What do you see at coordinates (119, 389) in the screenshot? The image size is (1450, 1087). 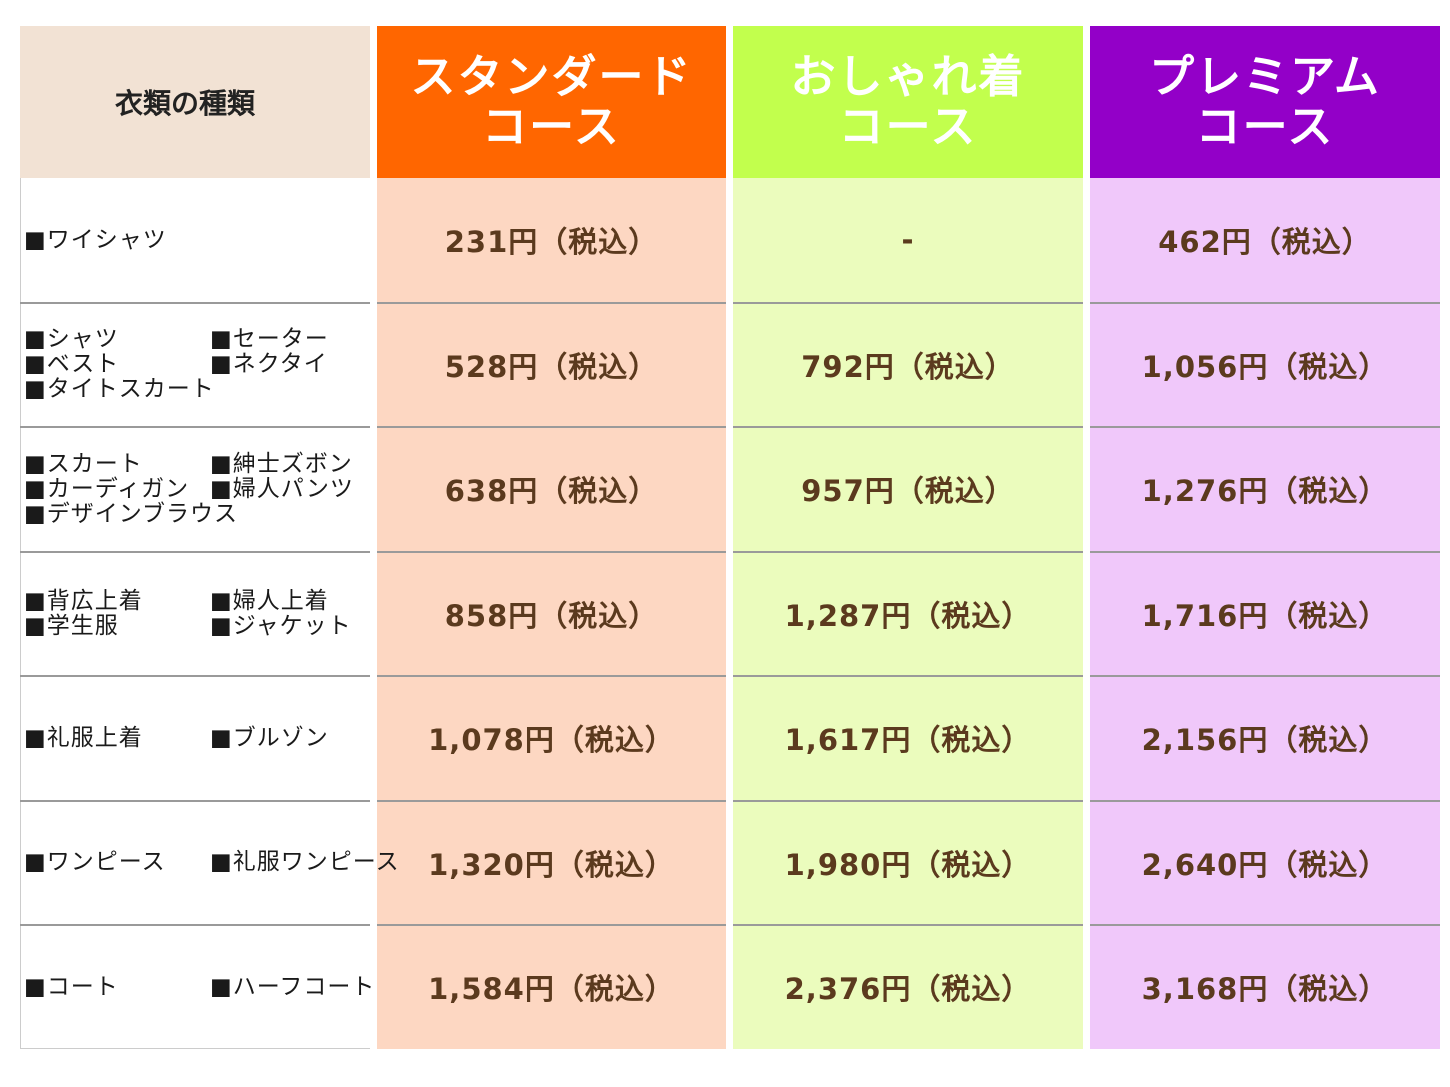 I see `clothing-item: ■タイトスカート` at bounding box center [119, 389].